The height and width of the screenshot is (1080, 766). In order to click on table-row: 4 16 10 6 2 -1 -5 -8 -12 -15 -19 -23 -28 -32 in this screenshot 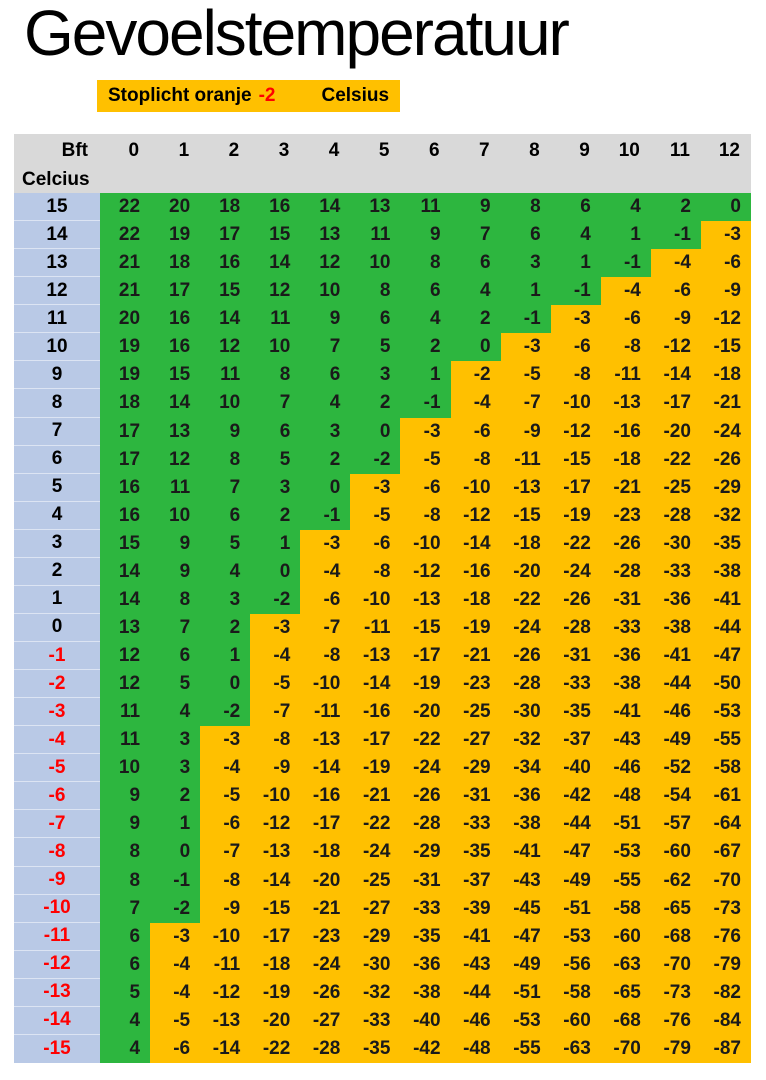, I will do `click(382, 515)`.